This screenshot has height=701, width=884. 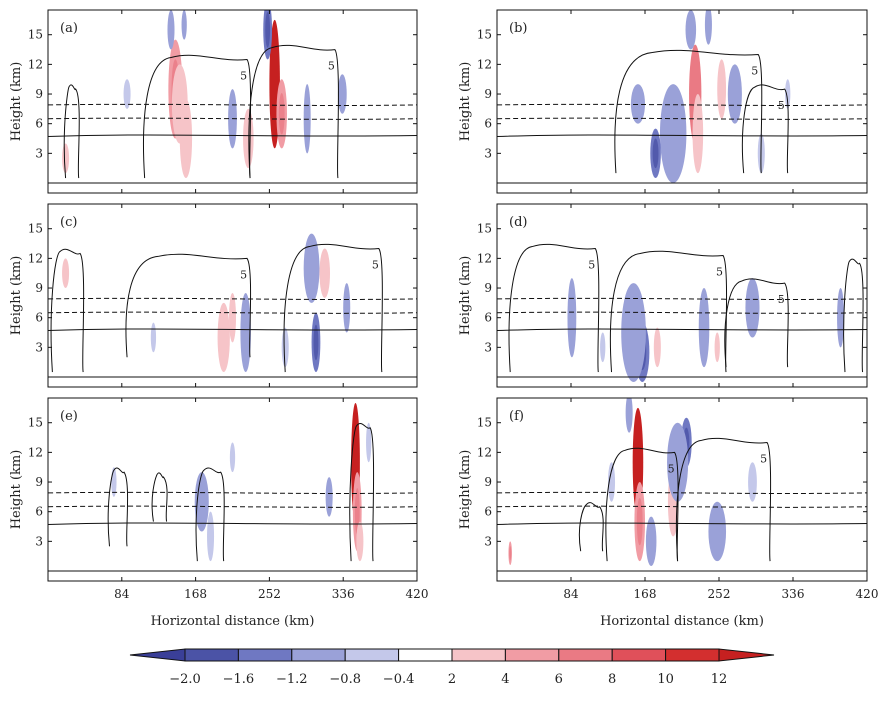 I want to click on plot-frame, so click(x=232, y=489).